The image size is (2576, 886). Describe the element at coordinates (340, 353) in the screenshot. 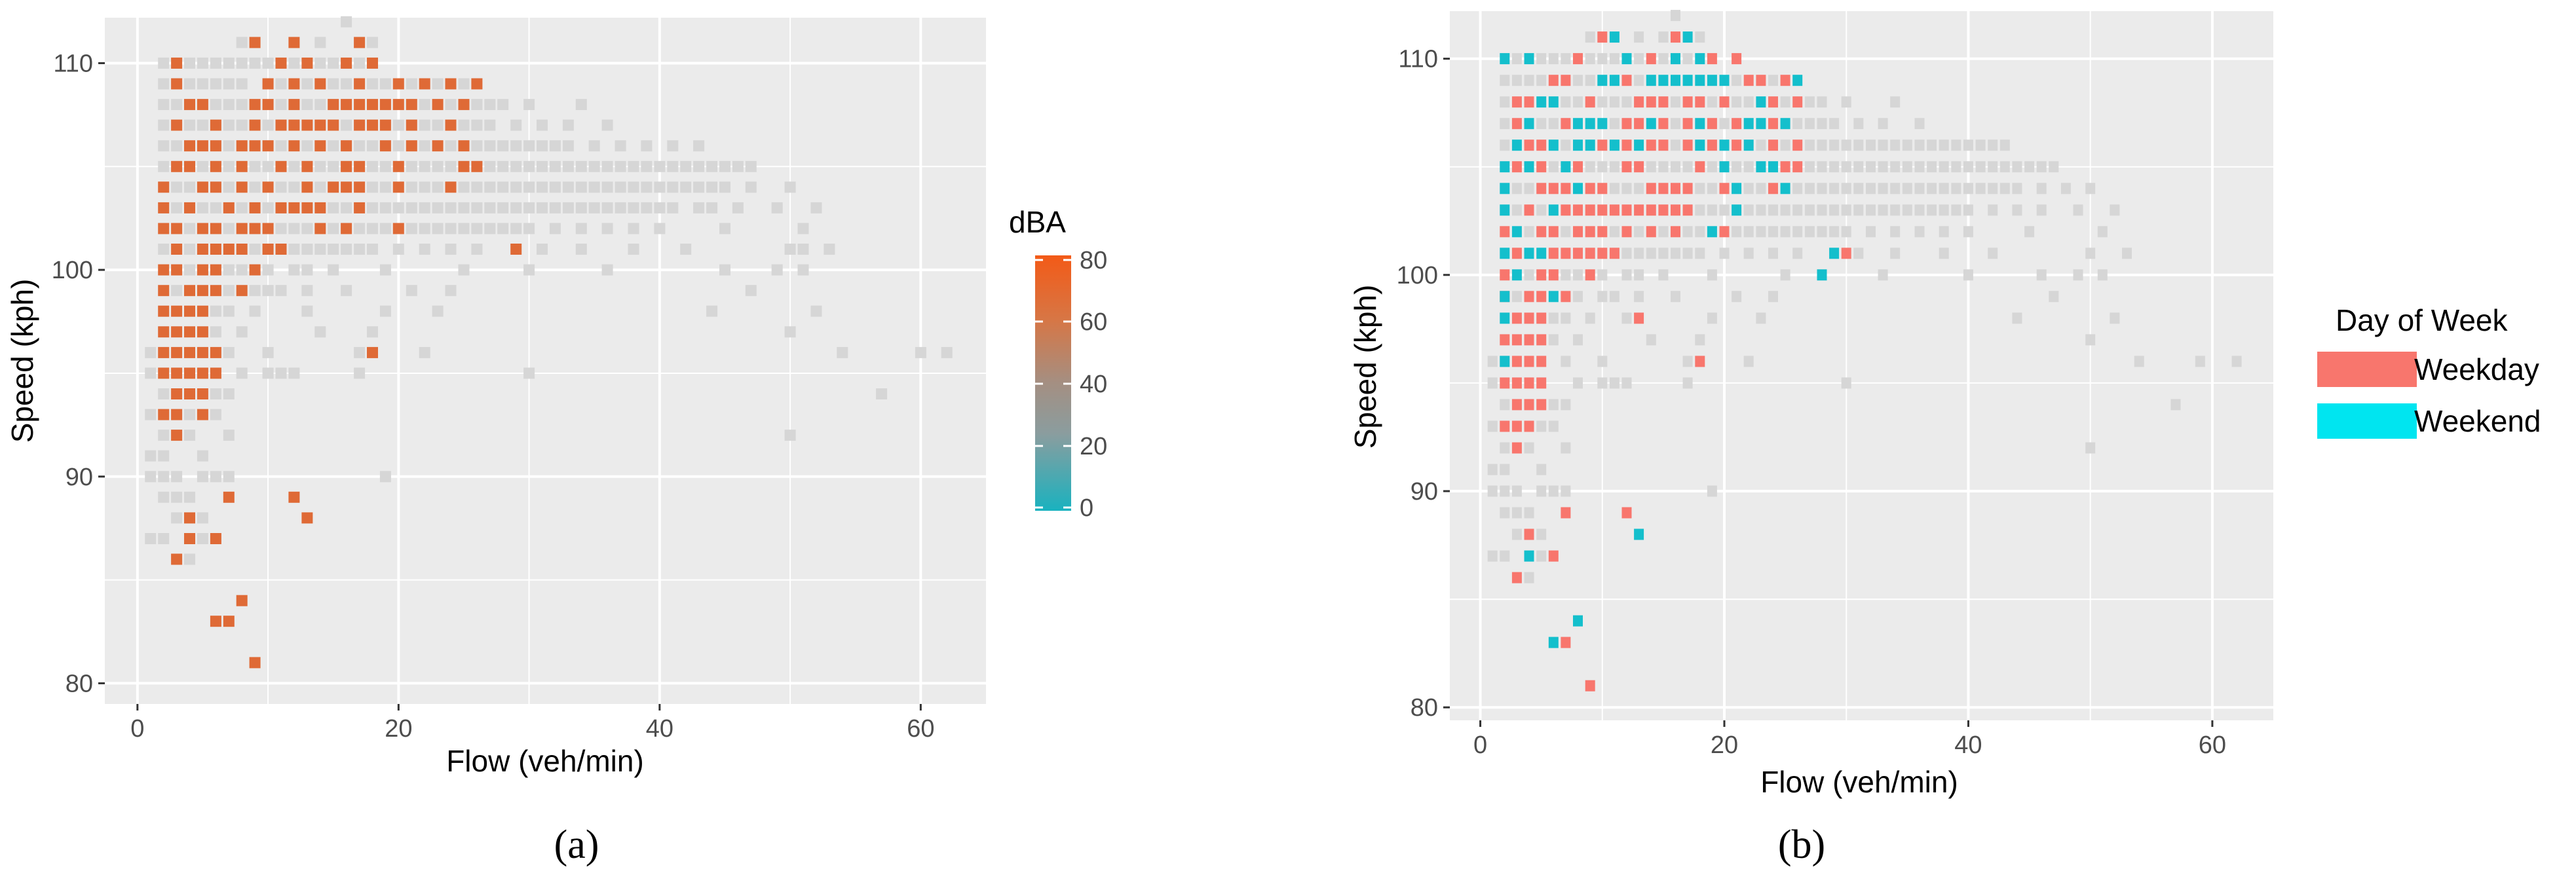

I see `highlight-cells-a` at that location.